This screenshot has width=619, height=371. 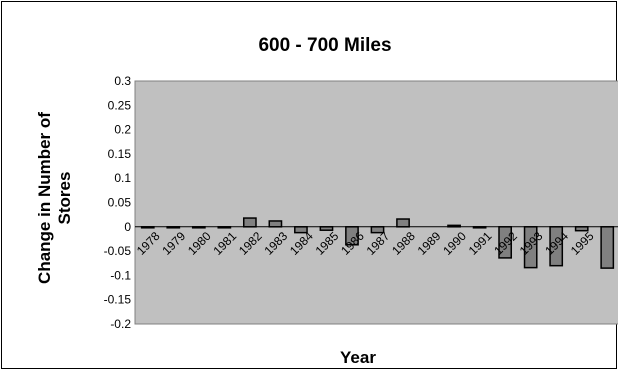 What do you see at coordinates (122, 130) in the screenshot?
I see `y-tick-label: 0.2` at bounding box center [122, 130].